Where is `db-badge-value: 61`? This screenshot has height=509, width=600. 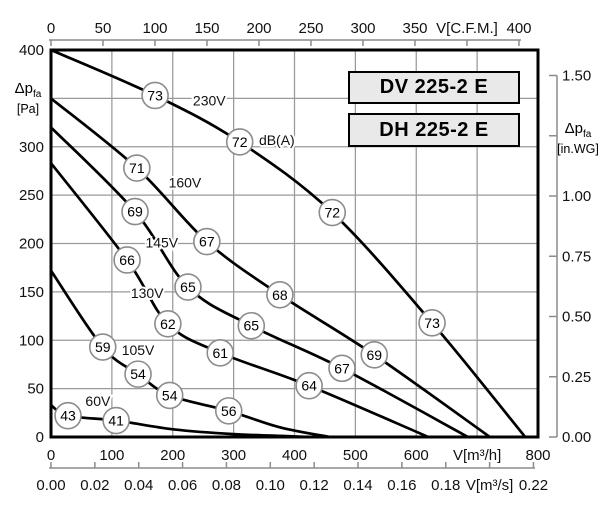 db-badge-value: 61 is located at coordinates (220, 353).